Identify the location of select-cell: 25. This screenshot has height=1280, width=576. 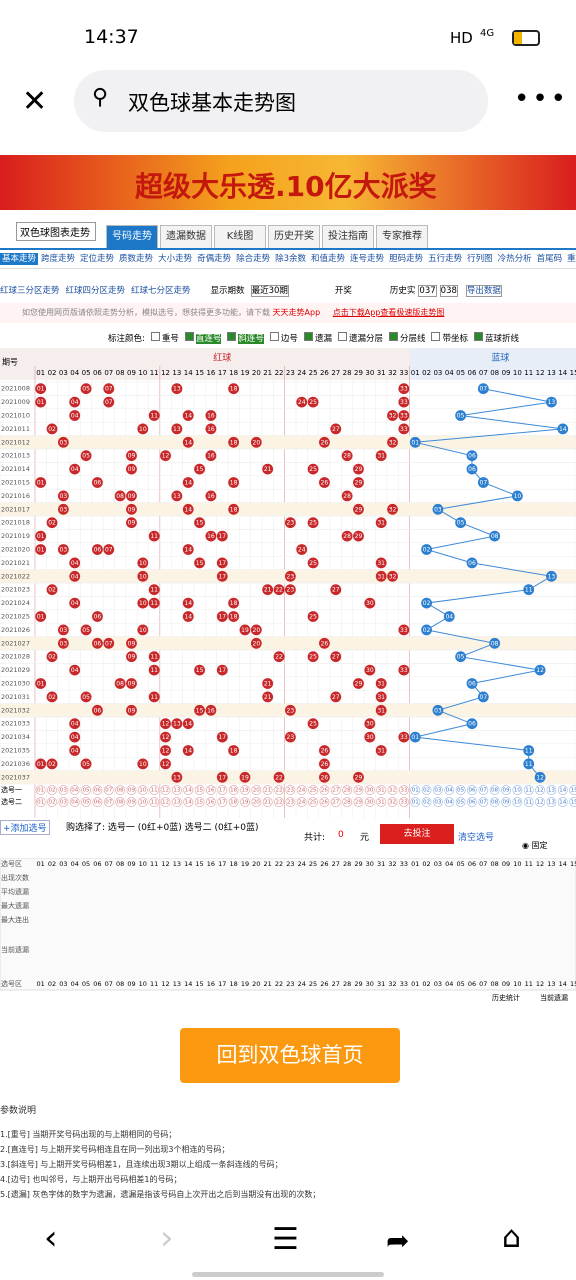
(313, 790).